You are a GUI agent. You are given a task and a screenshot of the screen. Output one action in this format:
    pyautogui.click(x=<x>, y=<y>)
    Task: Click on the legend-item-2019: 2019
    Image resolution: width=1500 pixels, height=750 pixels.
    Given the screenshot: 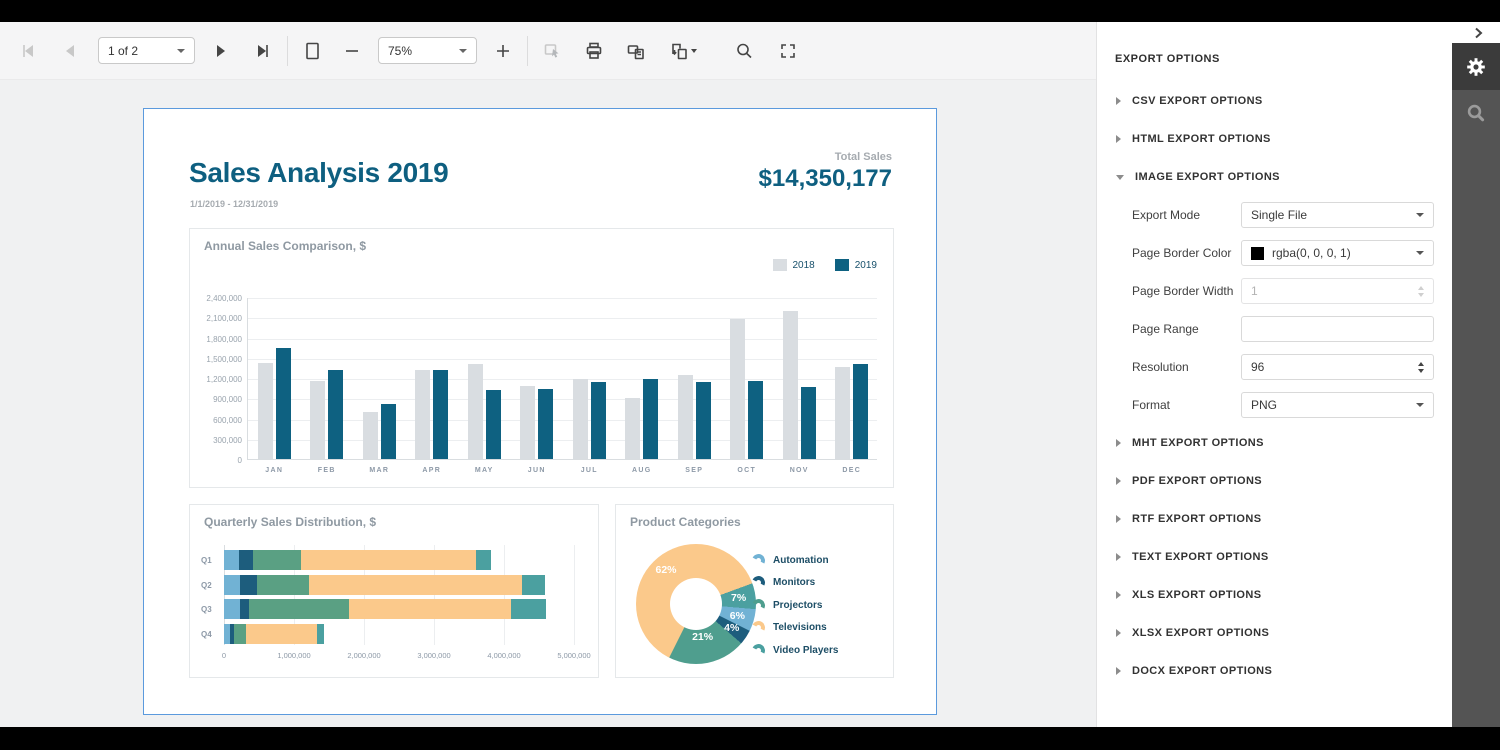 What is the action you would take?
    pyautogui.click(x=855, y=265)
    